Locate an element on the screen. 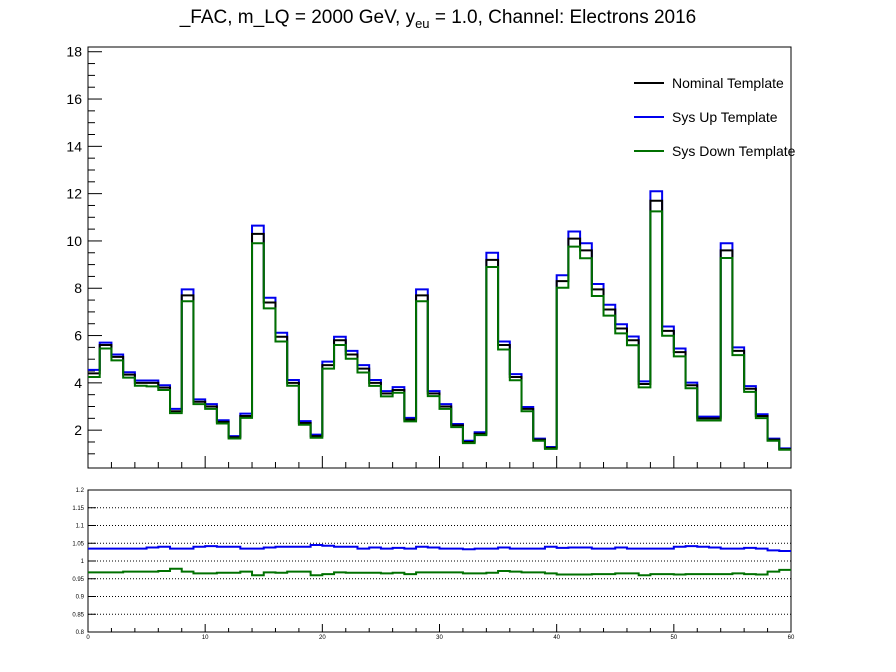 Image resolution: width=896 pixels, height=672 pixels. legend-sys-down-label: Sys Down Template is located at coordinates (734, 151).